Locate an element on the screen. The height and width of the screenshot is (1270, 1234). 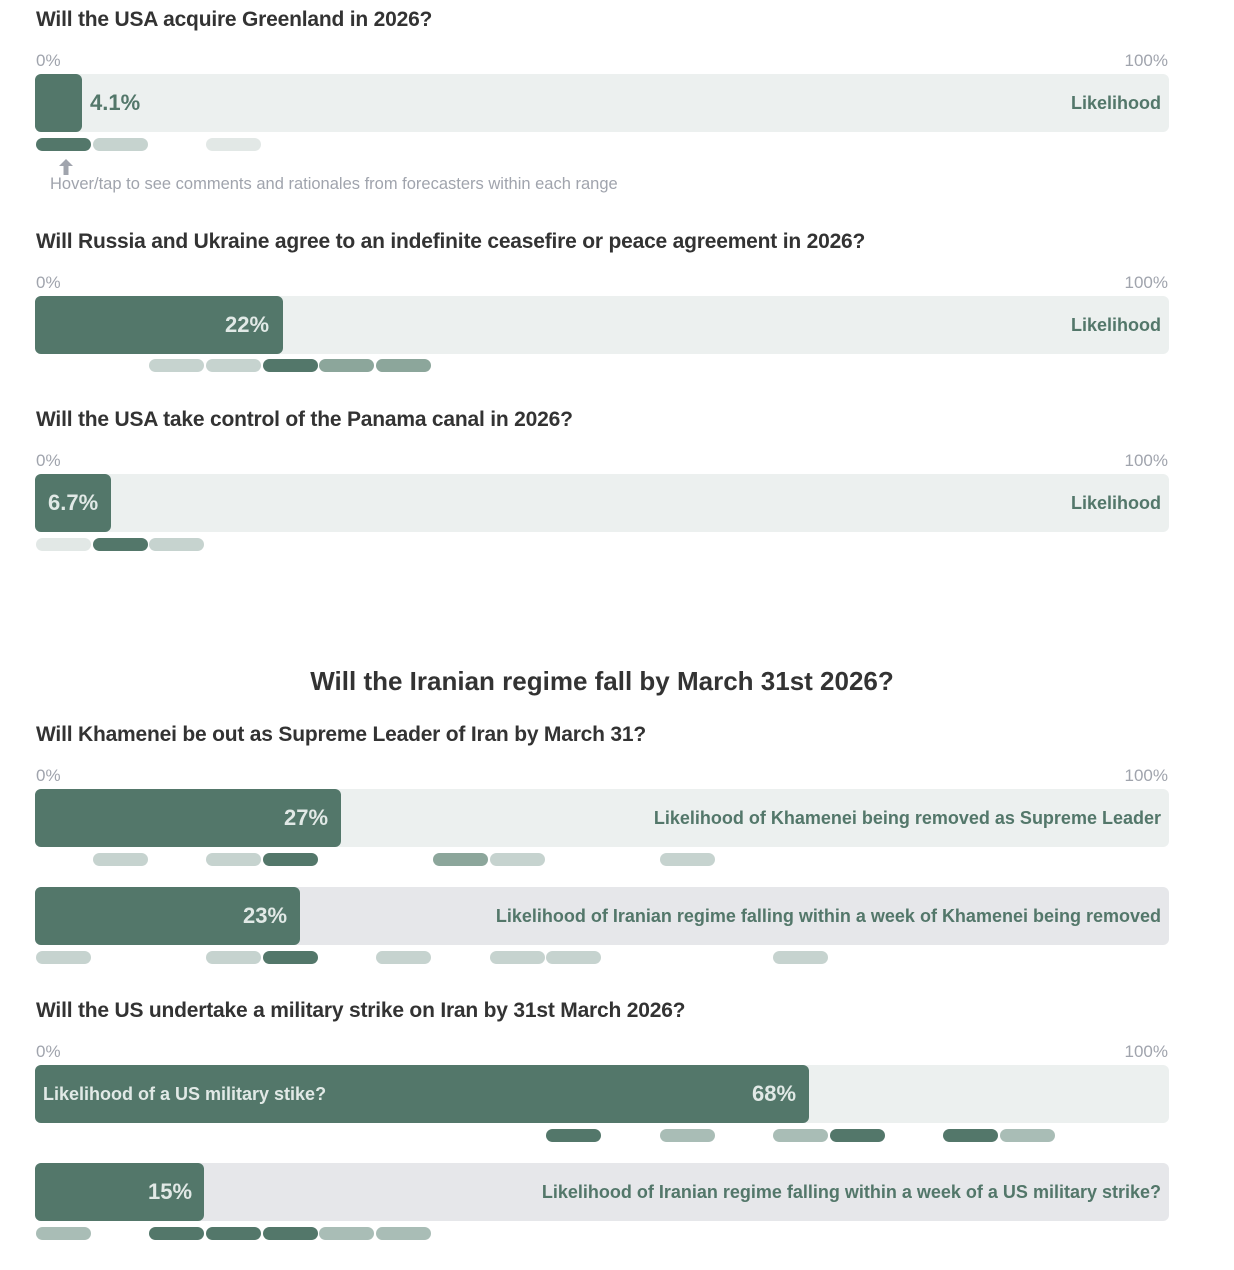
arrow-up-icon is located at coordinates (66, 167).